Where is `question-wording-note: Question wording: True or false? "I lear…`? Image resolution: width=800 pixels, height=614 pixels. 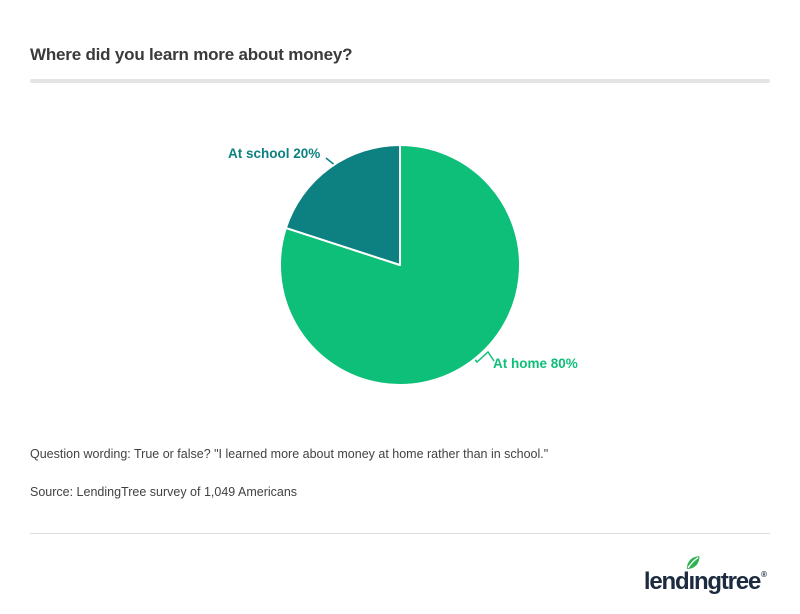 question-wording-note: Question wording: True or false? "I lear… is located at coordinates (289, 454).